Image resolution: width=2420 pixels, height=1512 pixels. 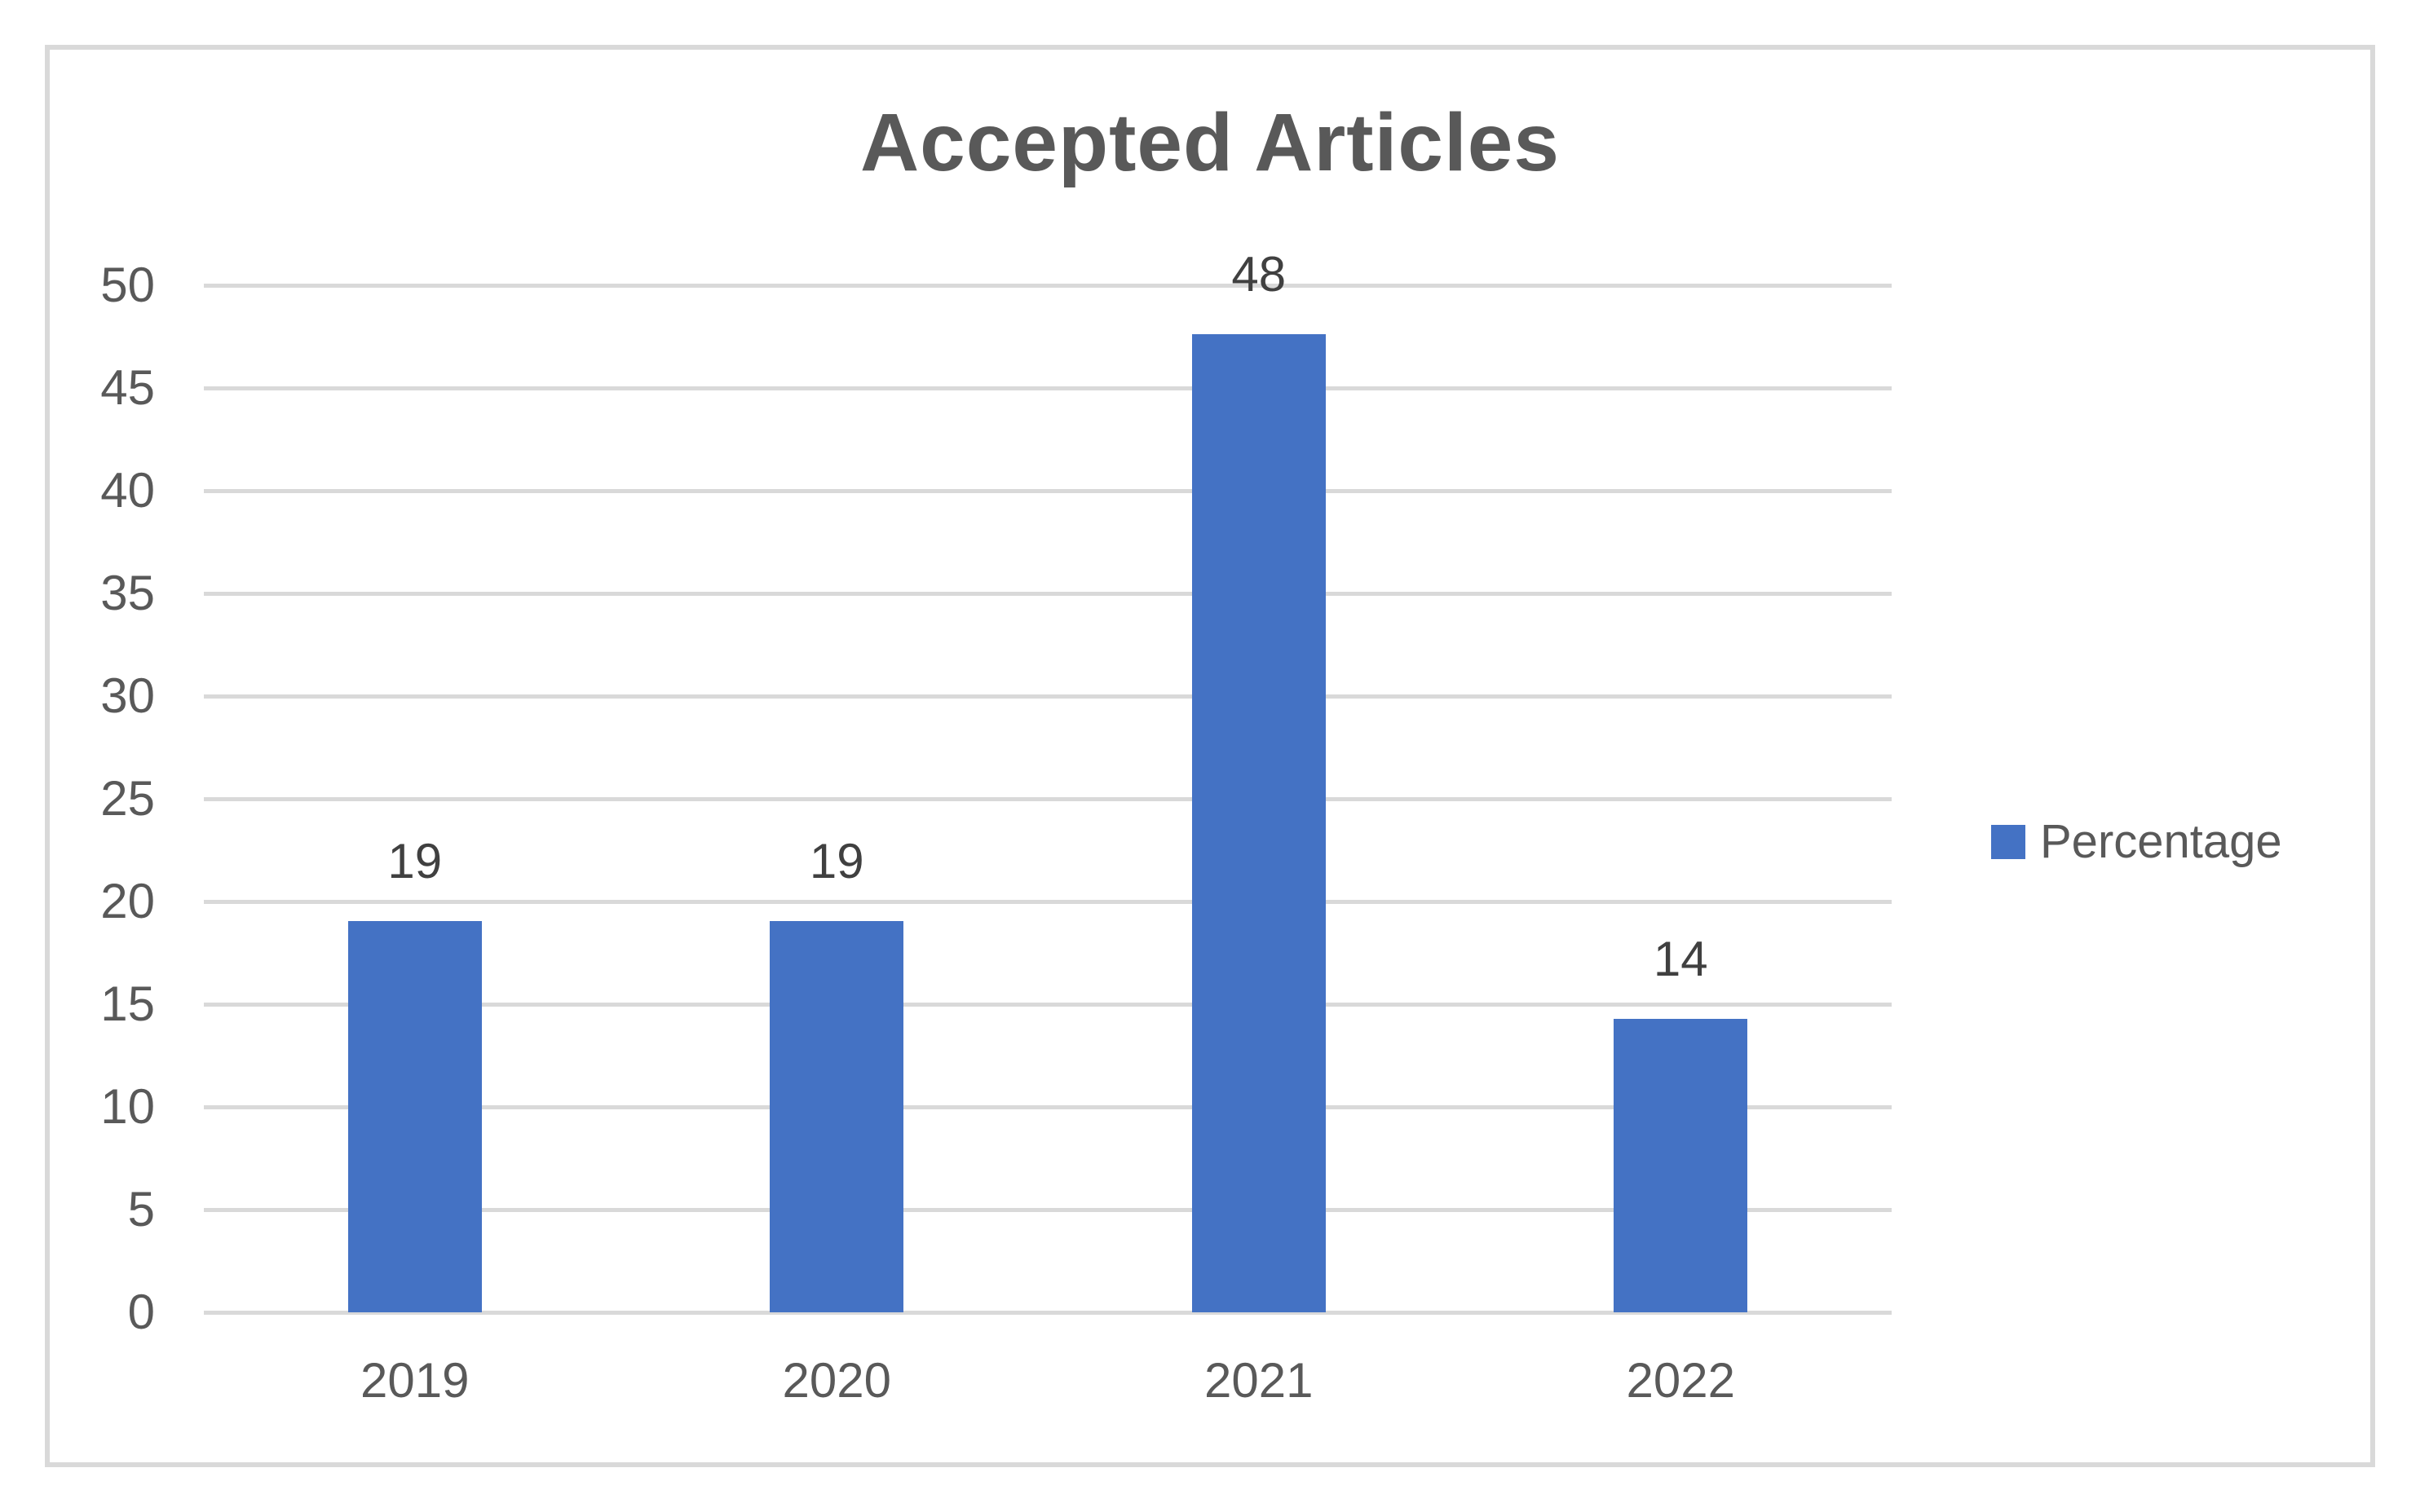 I want to click on y-axis-tick-label-10: 10, so click(x=127, y=1106).